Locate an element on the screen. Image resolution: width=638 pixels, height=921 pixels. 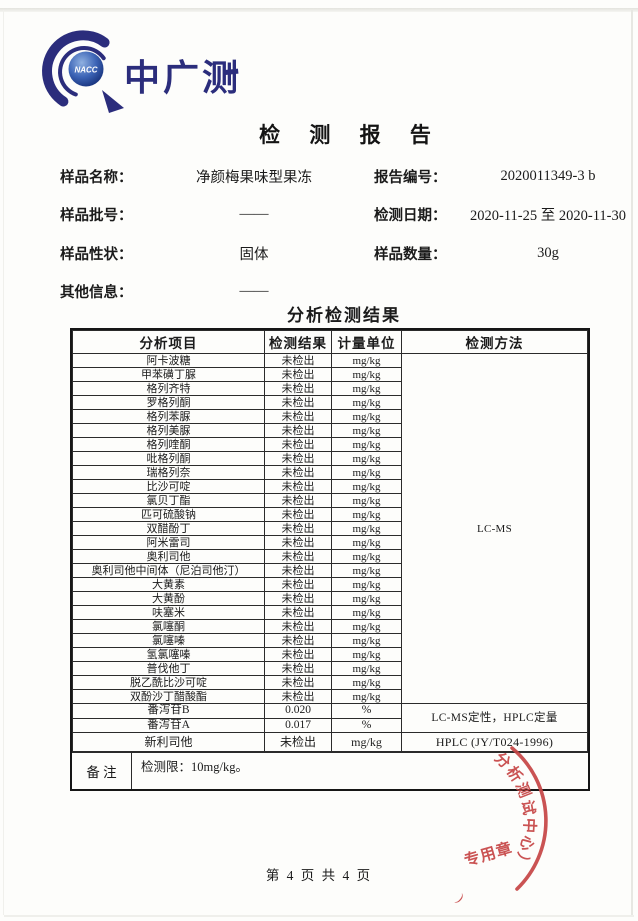
cell-item: 格列美脲 is located at coordinates (168, 430).